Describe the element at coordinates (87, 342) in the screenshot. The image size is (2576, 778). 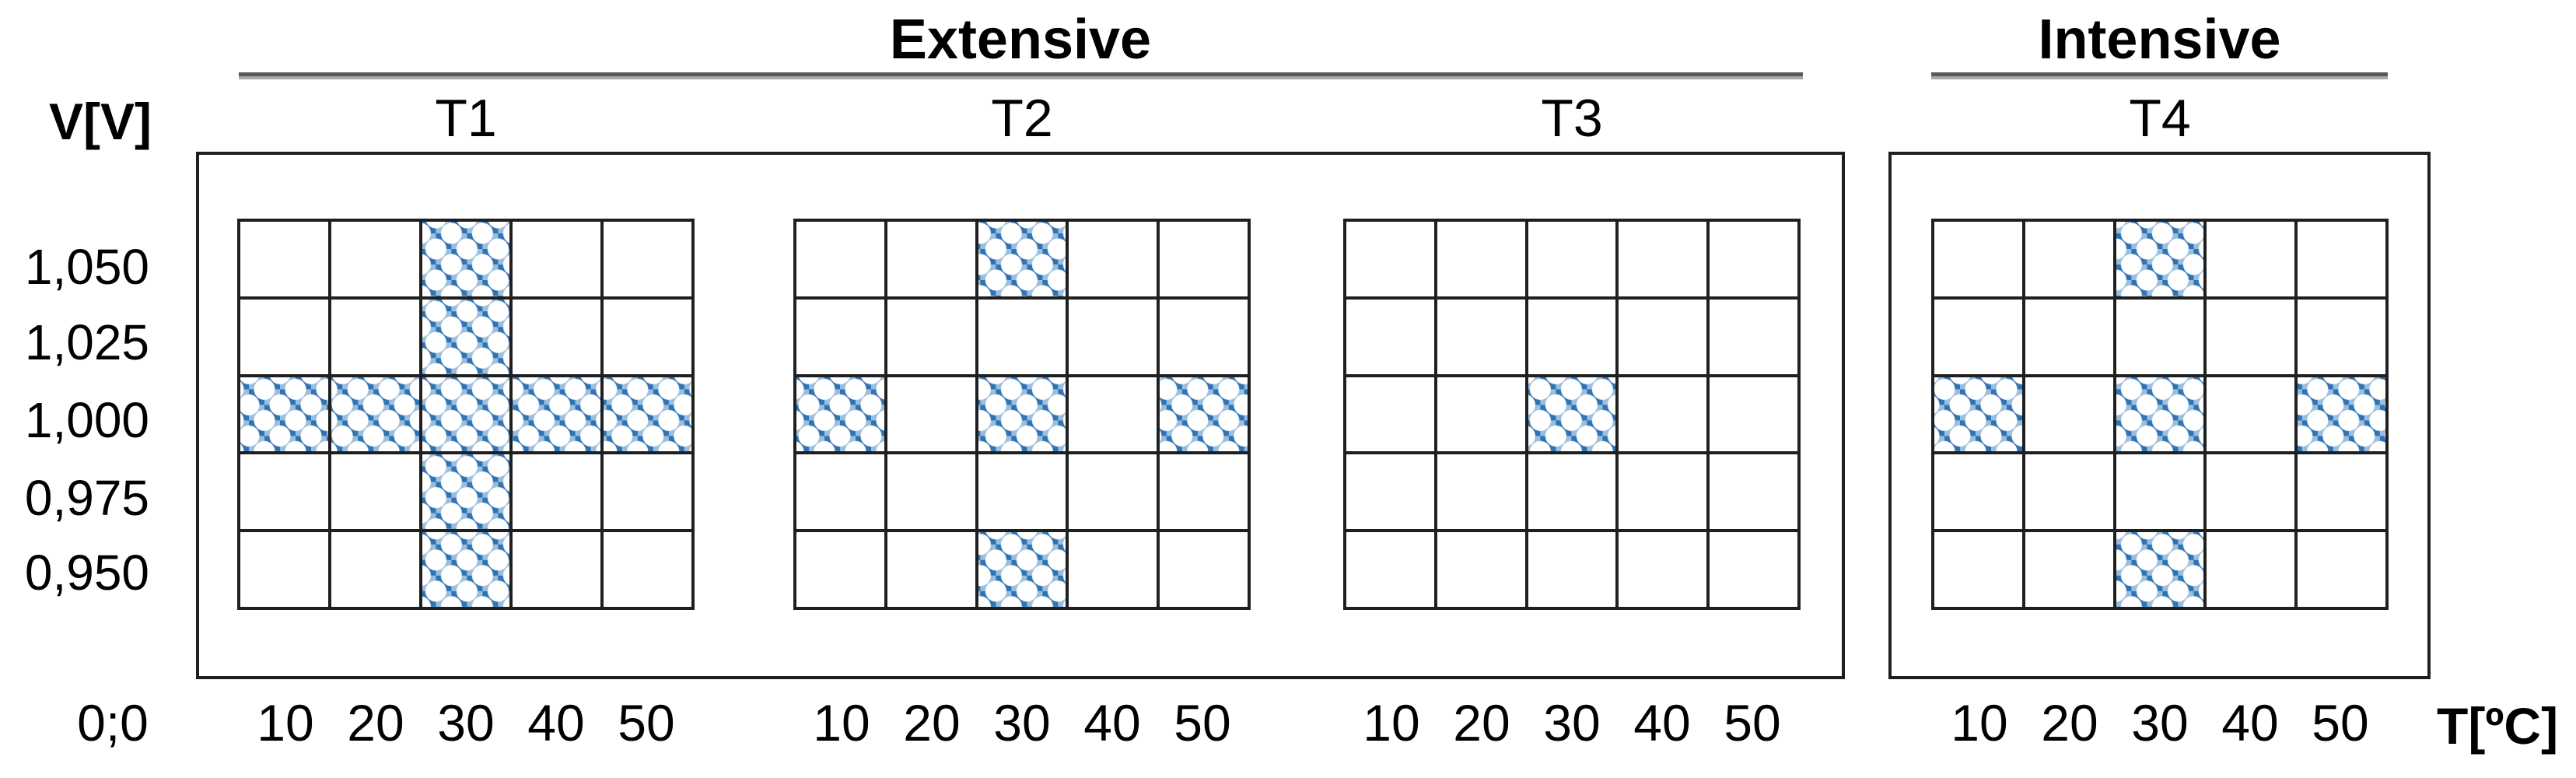
I see `y-tick-label: 1,025` at that location.